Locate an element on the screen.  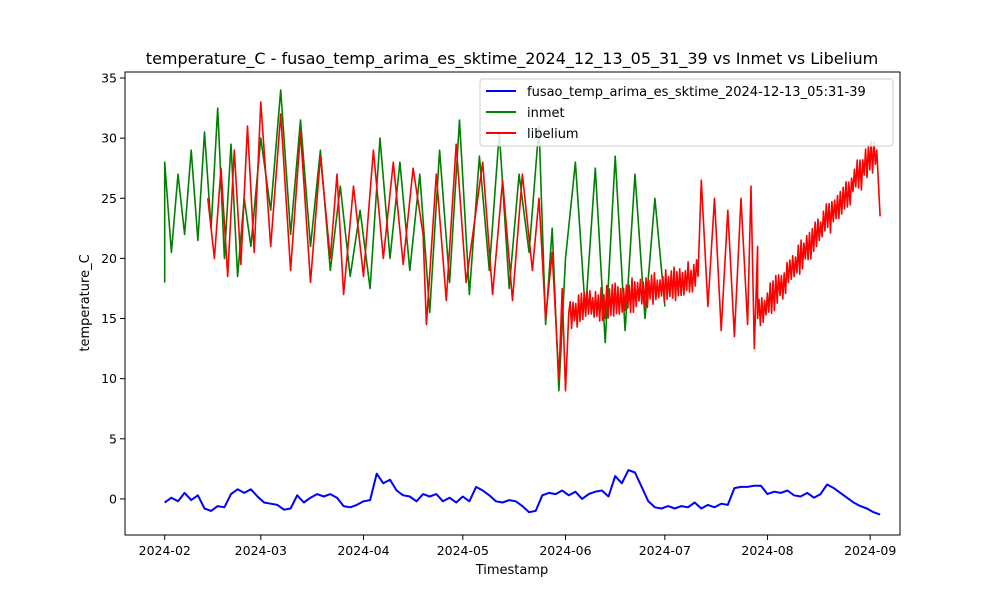
y-tick-label: 5 is located at coordinates (113, 438).